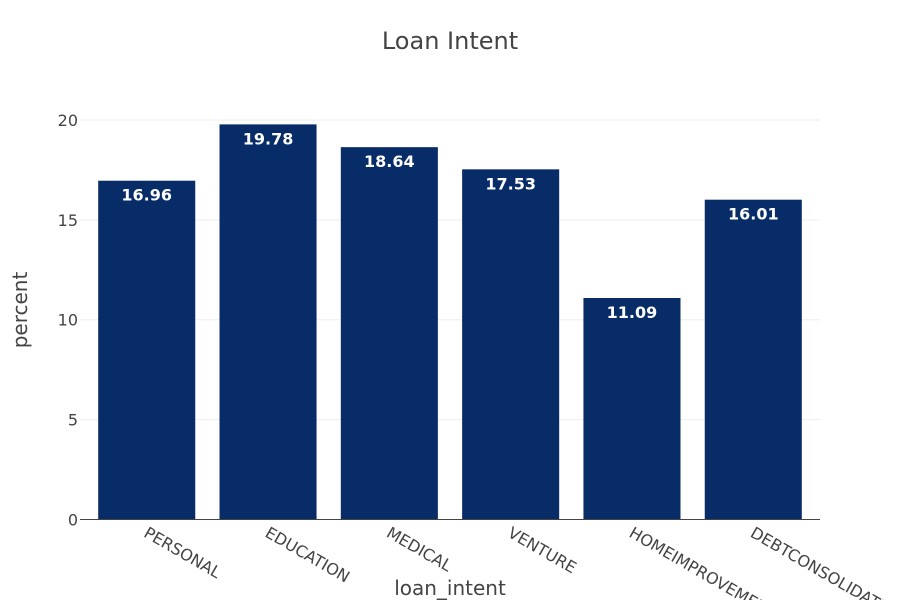 Image resolution: width=900 pixels, height=600 pixels. I want to click on x-axis-title: loan_intent, so click(450, 588).